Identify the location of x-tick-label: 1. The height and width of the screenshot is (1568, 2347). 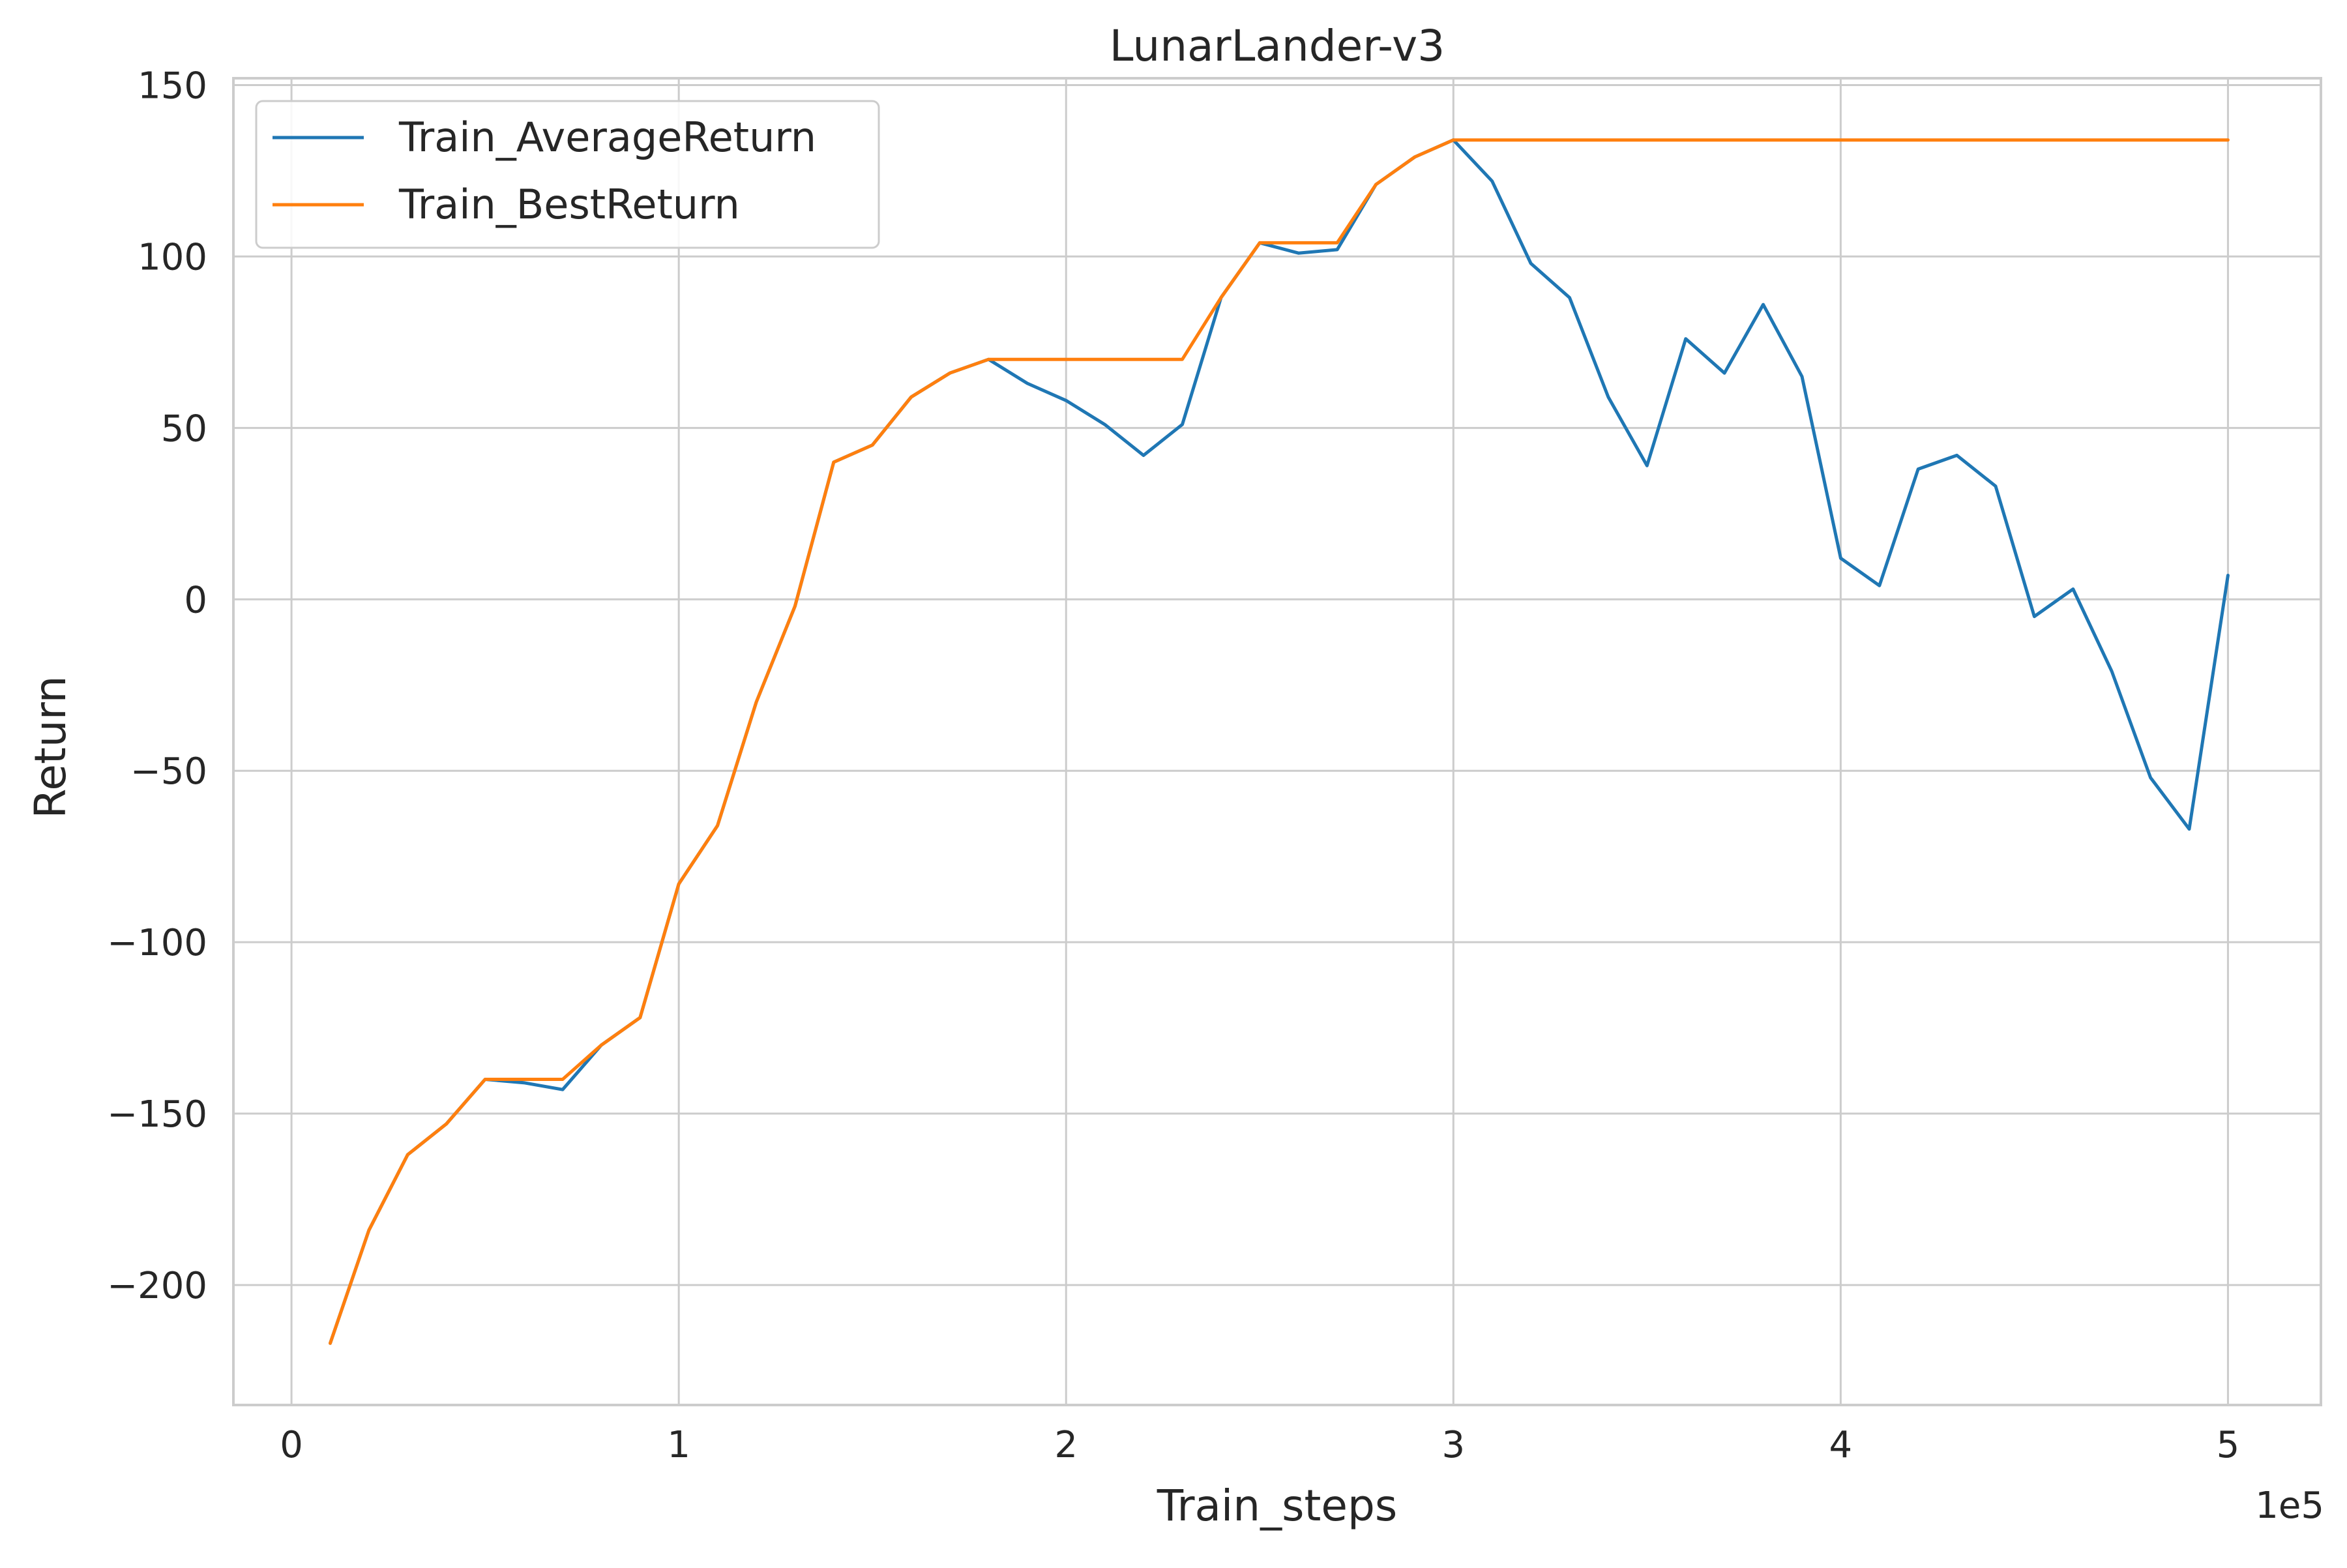
(678, 1445).